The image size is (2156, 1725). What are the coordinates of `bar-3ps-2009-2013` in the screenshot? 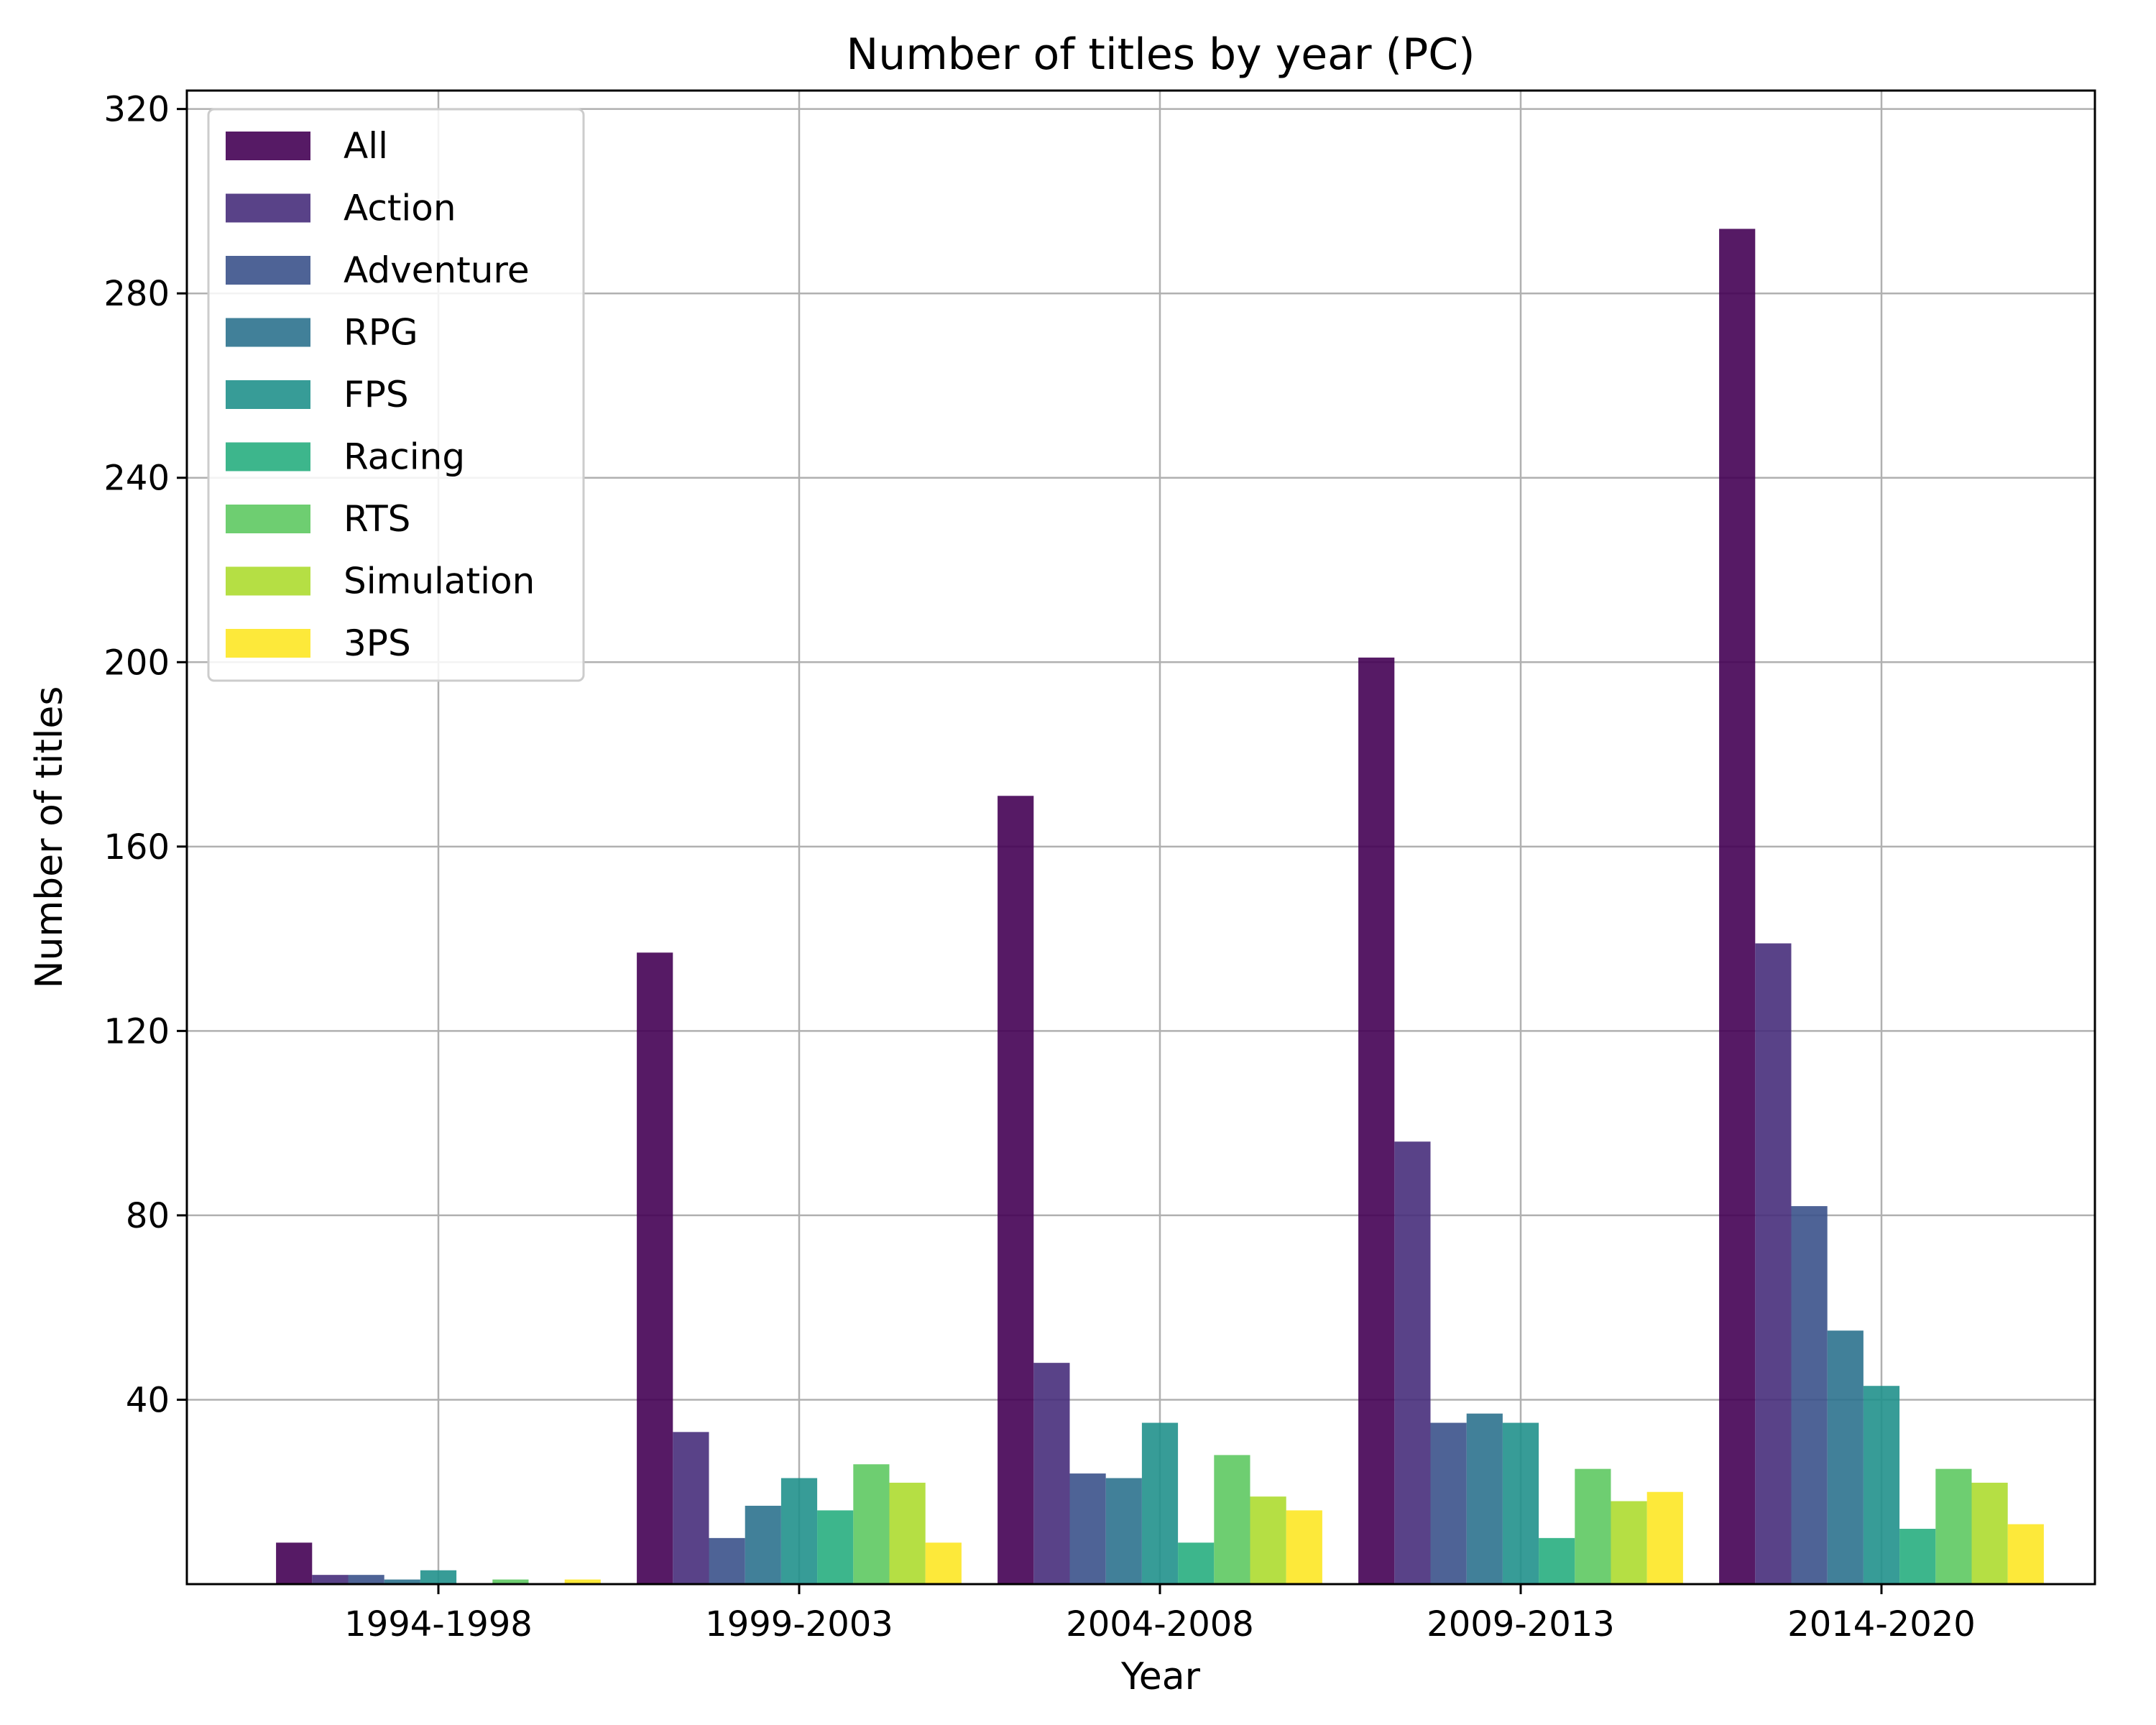 It's located at (1665, 1537).